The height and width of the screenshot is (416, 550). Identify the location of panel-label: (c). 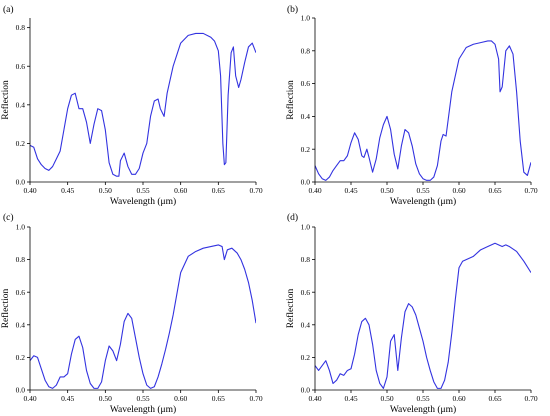
(8, 217).